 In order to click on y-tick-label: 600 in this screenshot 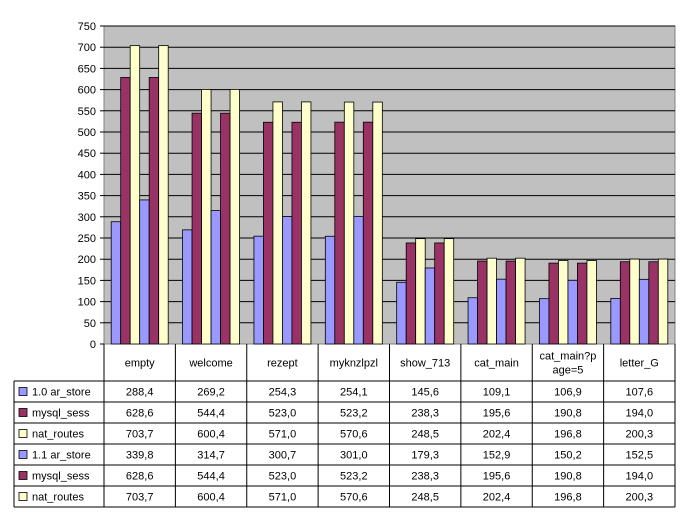, I will do `click(87, 91)`.